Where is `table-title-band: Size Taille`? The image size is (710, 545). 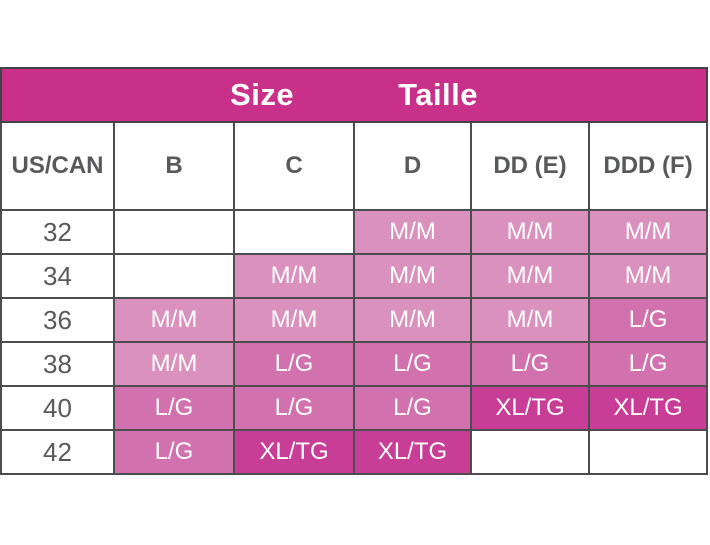 table-title-band: Size Taille is located at coordinates (354, 95).